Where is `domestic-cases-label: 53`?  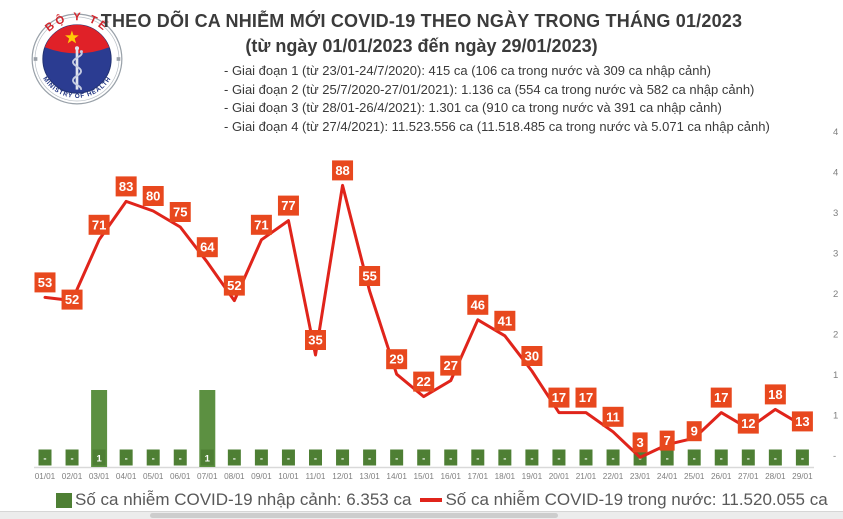 domestic-cases-label: 53 is located at coordinates (45, 282).